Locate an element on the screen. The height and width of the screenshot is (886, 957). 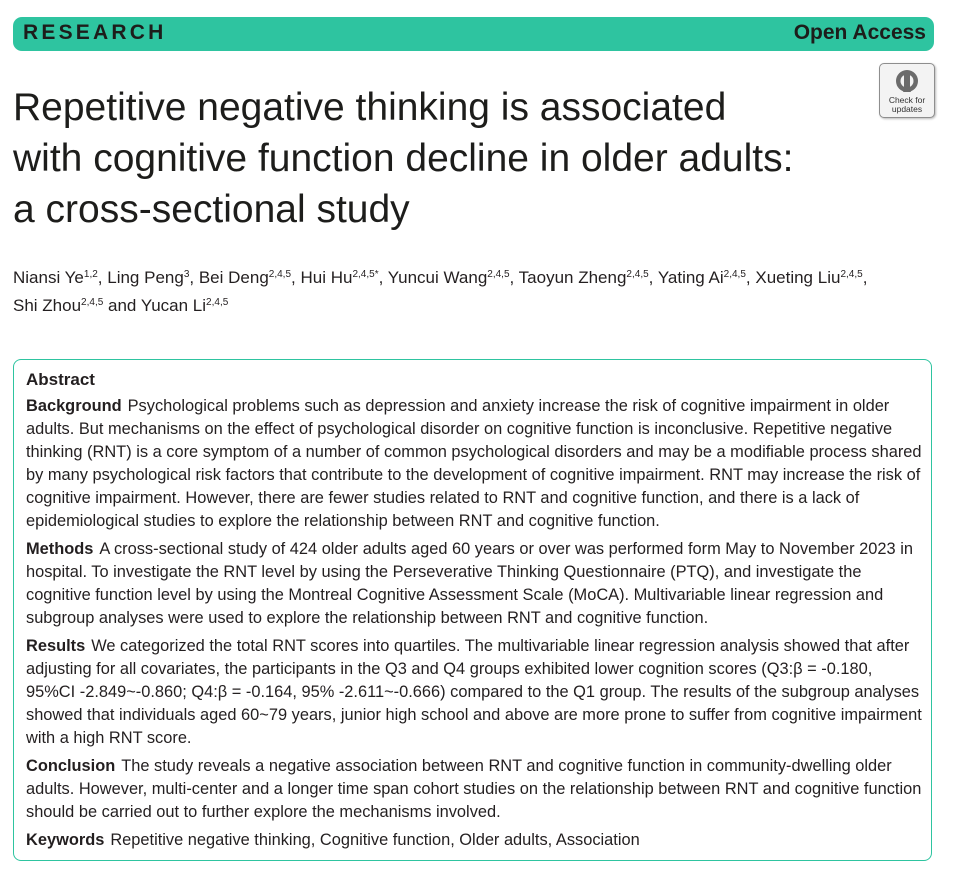
author-name: Hui Hu is located at coordinates (326, 277).